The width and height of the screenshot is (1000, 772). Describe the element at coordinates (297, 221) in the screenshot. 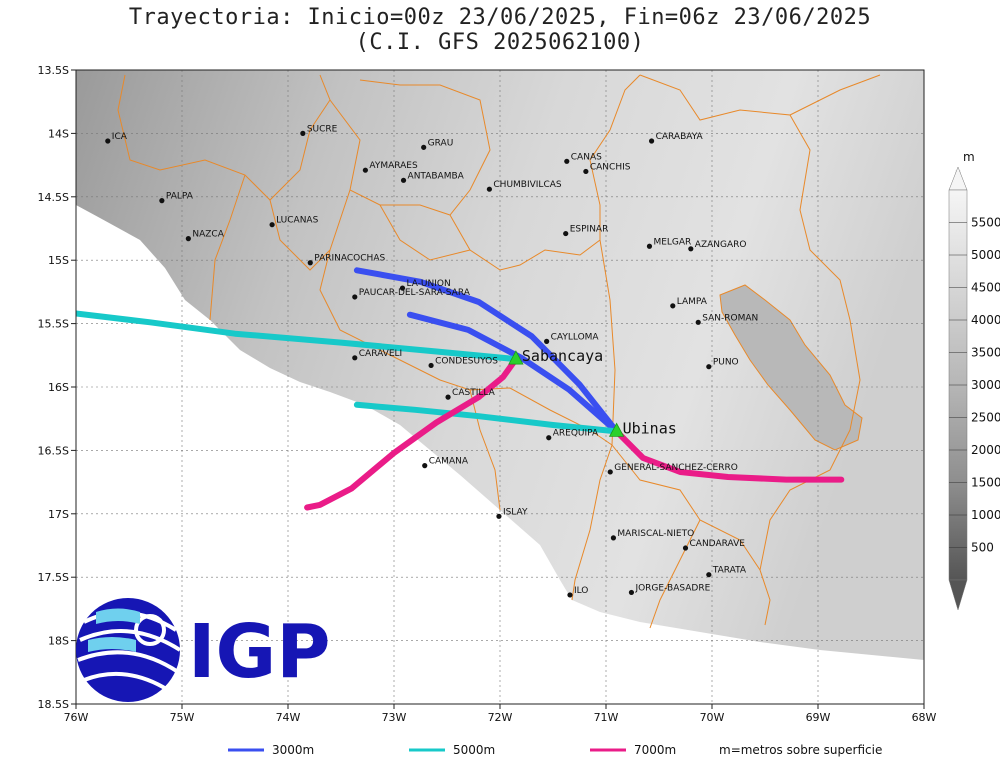

I see `city-label: LUCANAS` at that location.